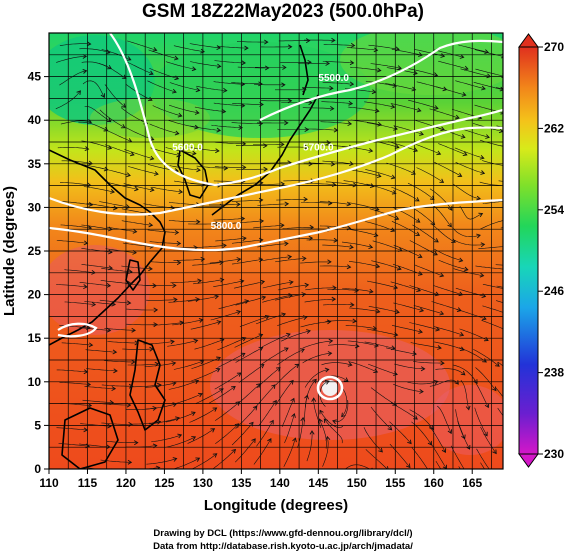 The width and height of the screenshot is (566, 554). Describe the element at coordinates (126, 483) in the screenshot. I see `x-tick-label: 120` at that location.